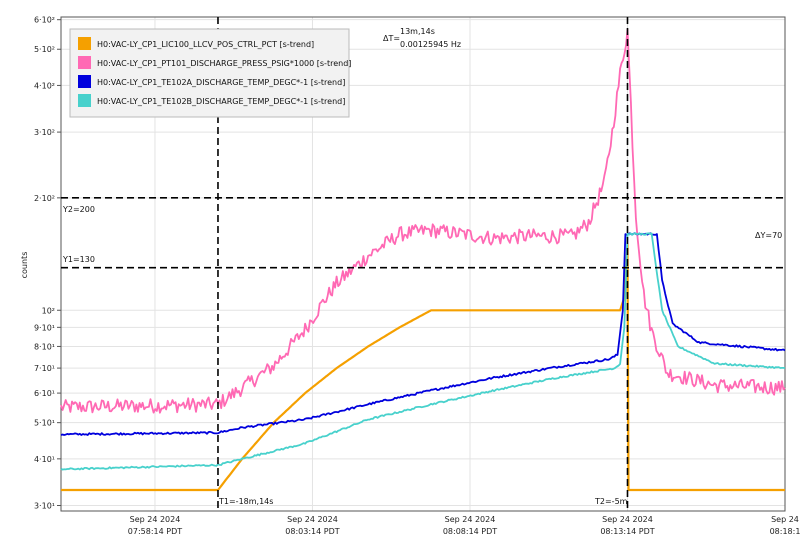 The image size is (804, 551). Describe the element at coordinates (627, 531) in the screenshot. I see `x-tick-label: 08:13:14 PDT` at that location.